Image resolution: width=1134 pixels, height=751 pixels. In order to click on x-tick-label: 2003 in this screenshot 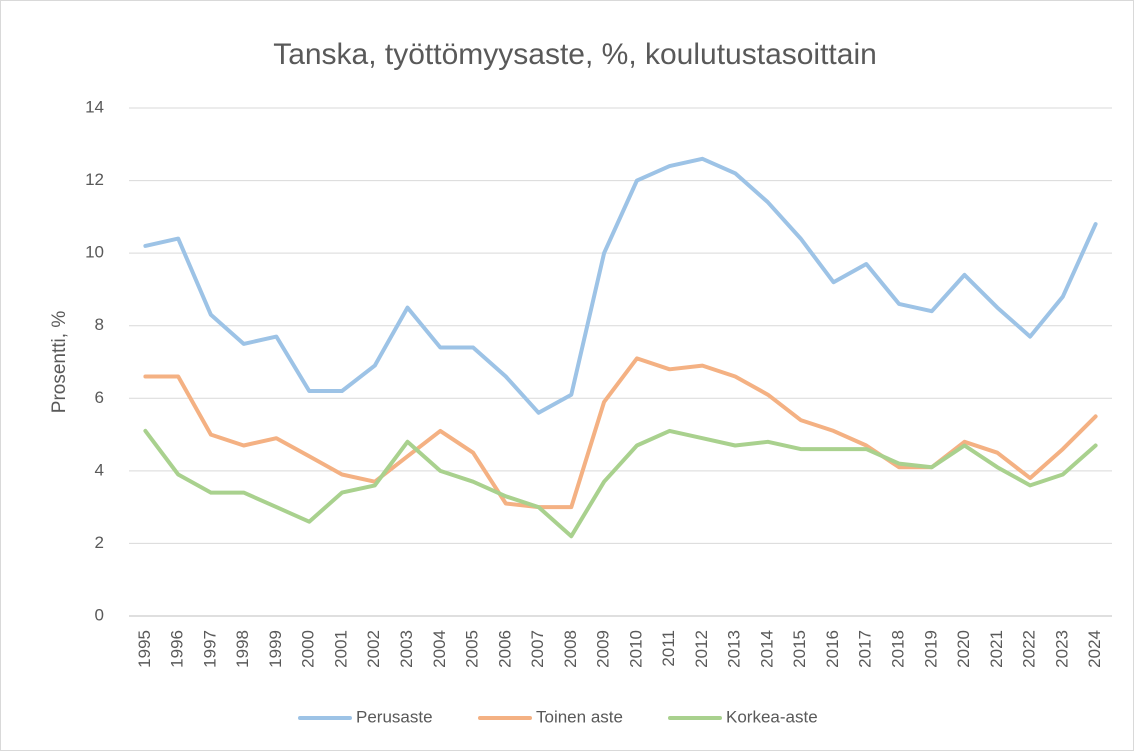, I will do `click(406, 649)`.